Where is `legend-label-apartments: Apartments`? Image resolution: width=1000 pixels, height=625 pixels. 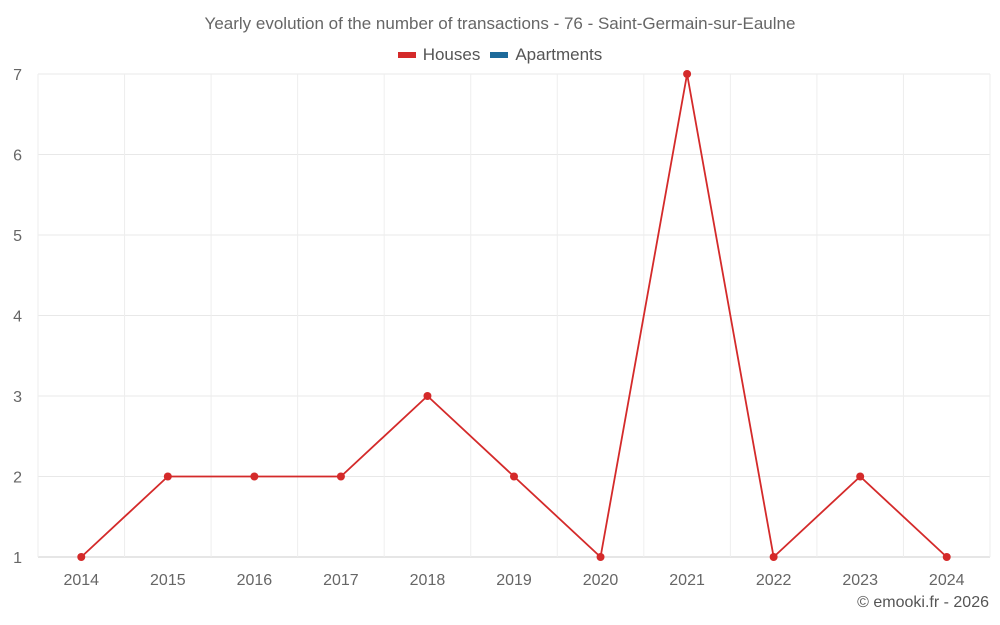 legend-label-apartments: Apartments is located at coordinates (559, 54).